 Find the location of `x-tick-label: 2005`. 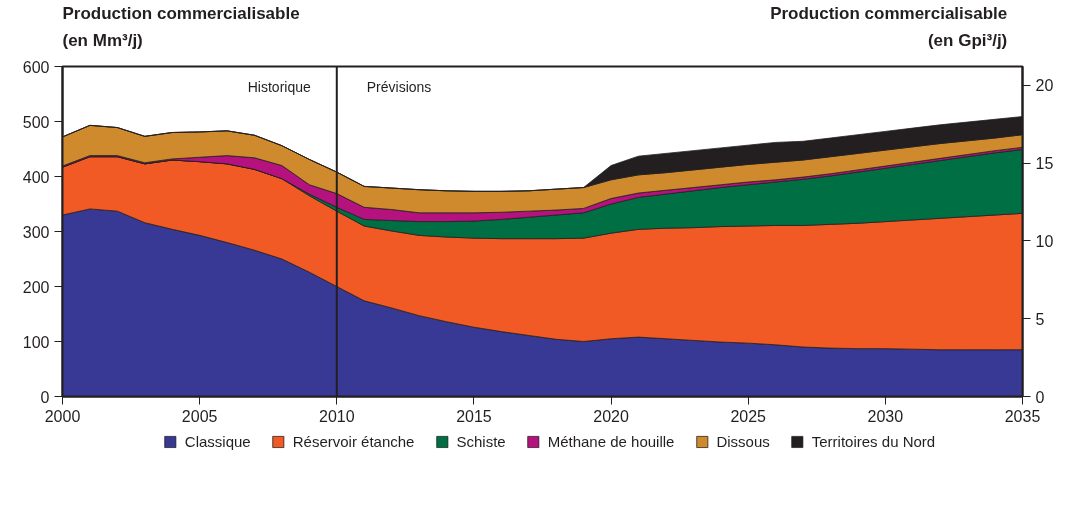

x-tick-label: 2005 is located at coordinates (199, 416).